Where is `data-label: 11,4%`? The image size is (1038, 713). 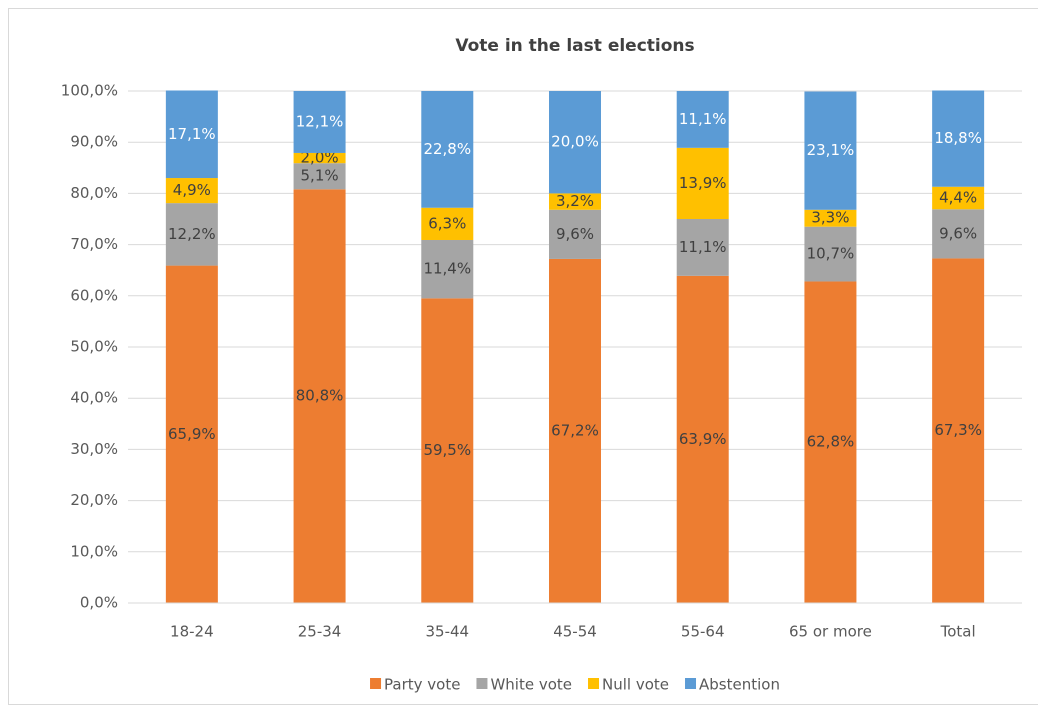
data-label: 11,4% is located at coordinates (447, 269).